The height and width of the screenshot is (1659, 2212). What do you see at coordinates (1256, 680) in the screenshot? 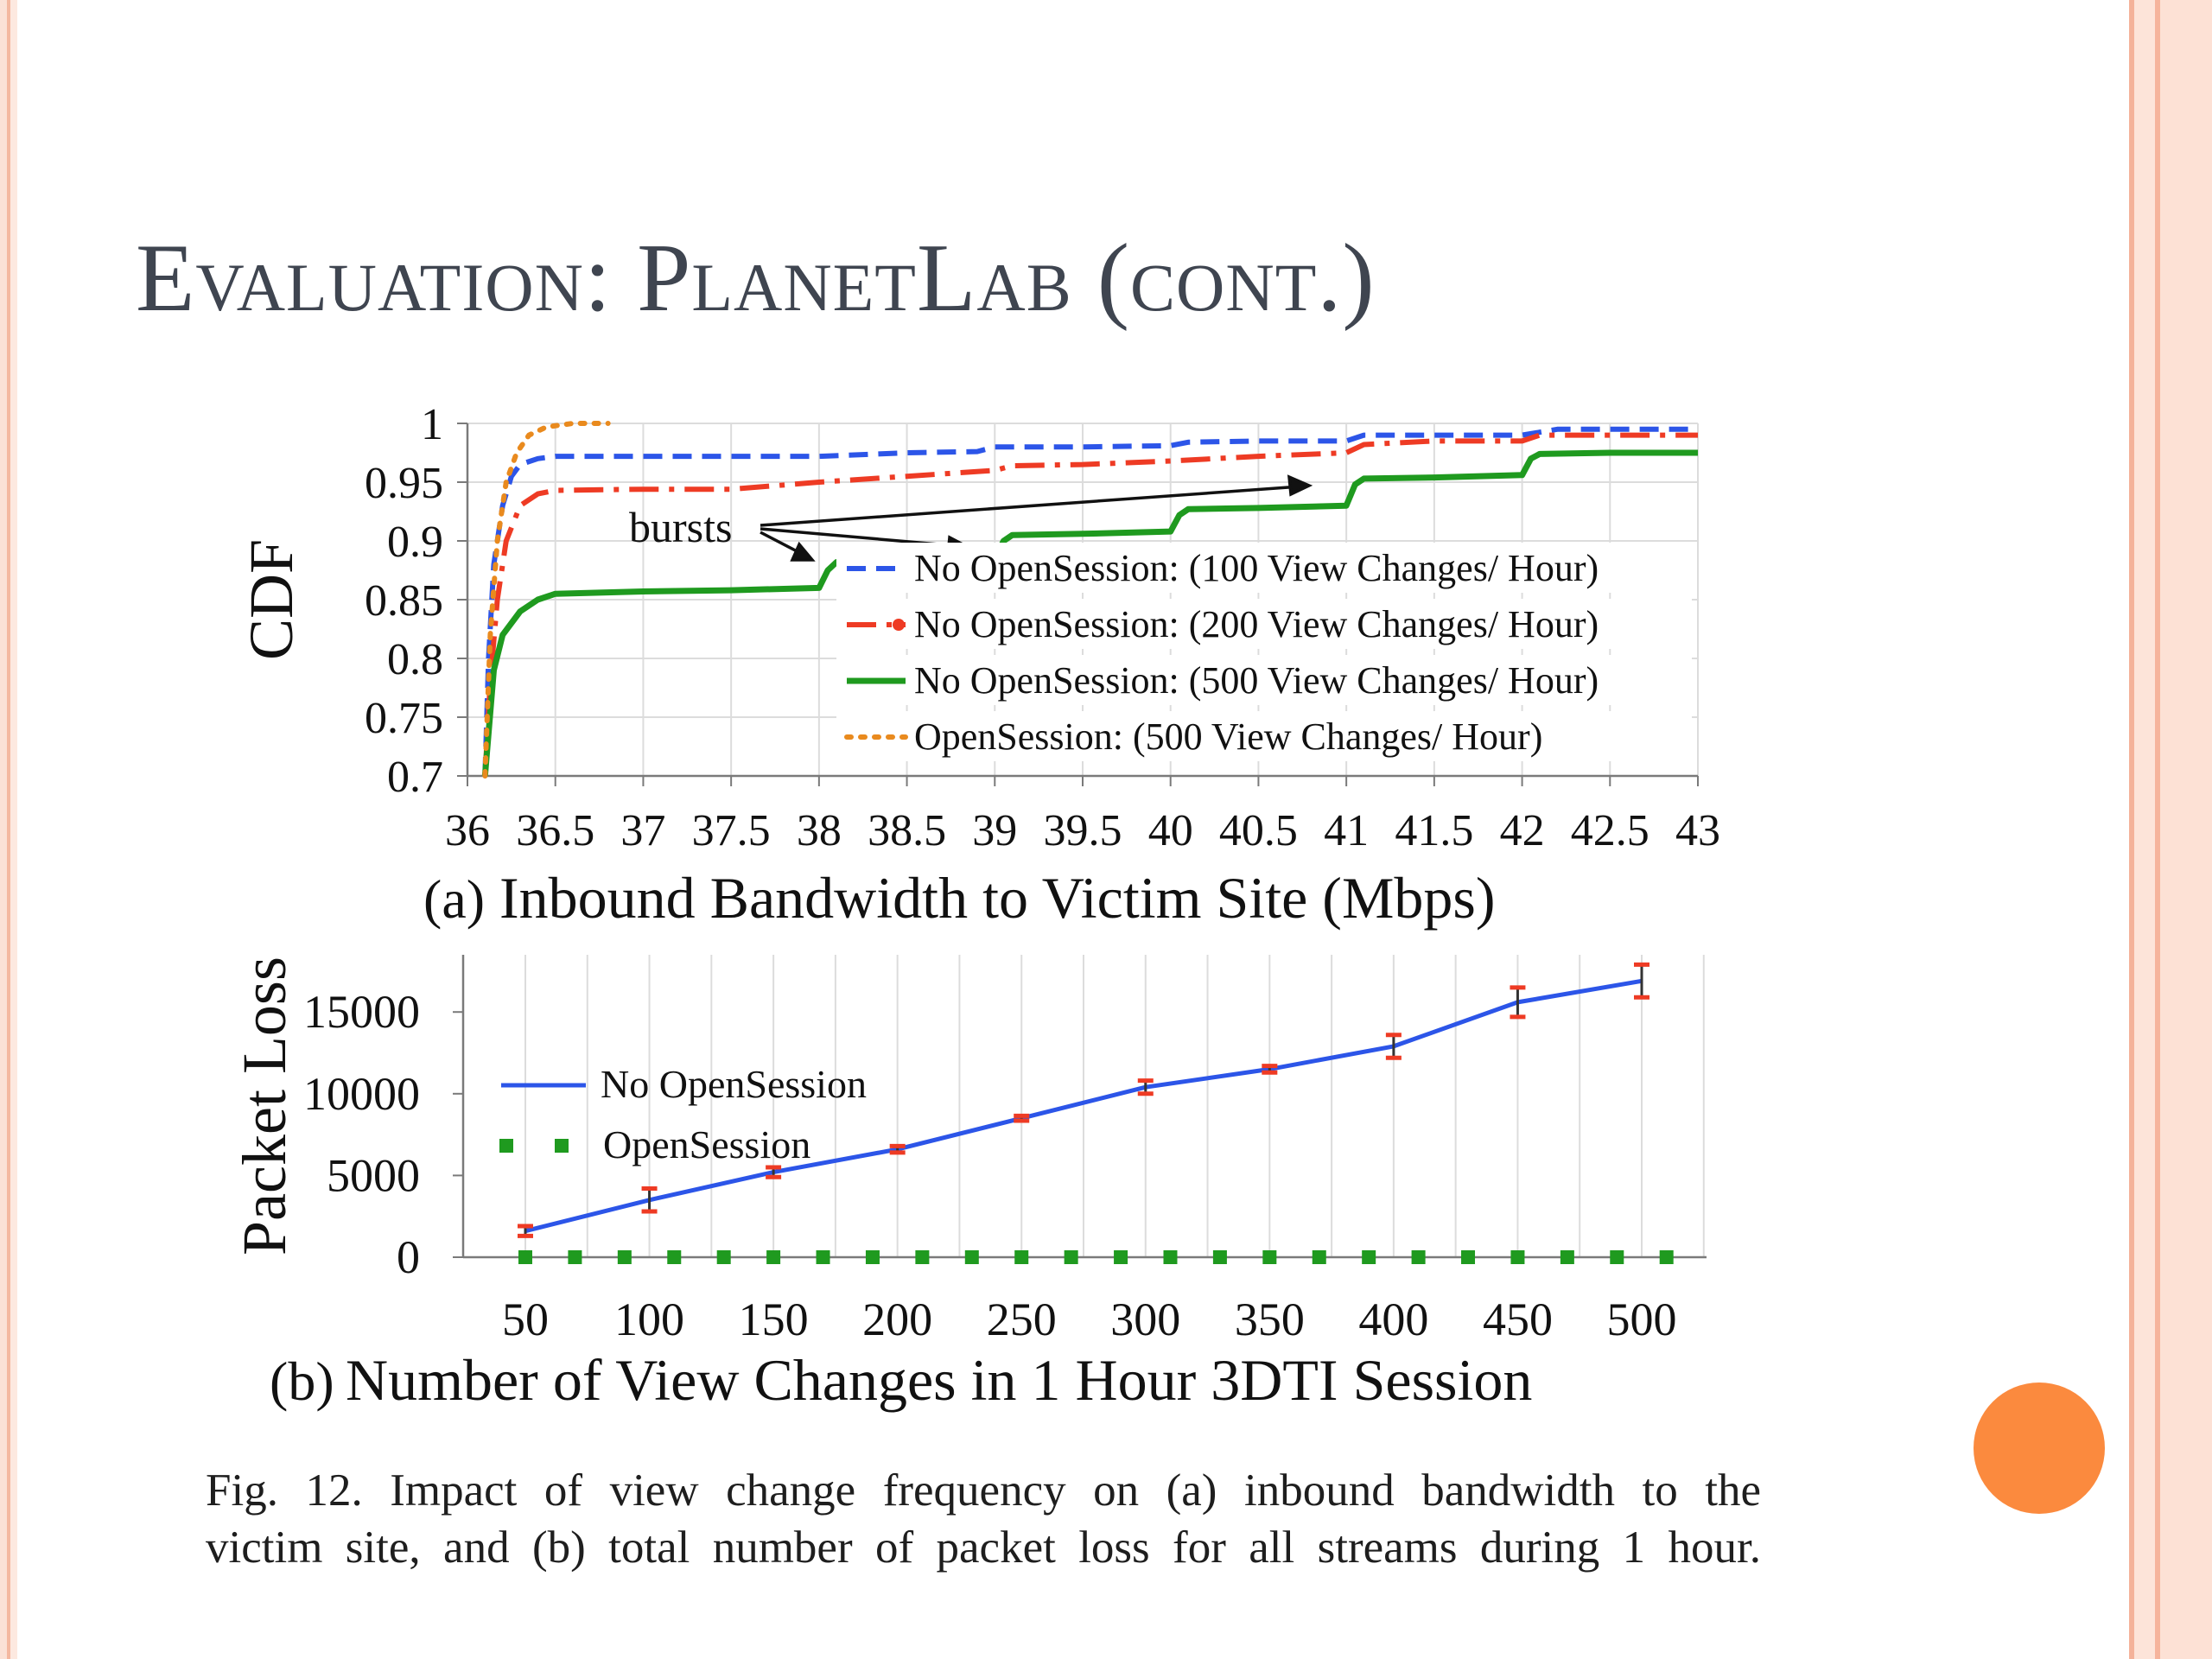
I see `cdf-legend-label-3: No OpenSession: (500 View Changes/ Hour)` at bounding box center [1256, 680].